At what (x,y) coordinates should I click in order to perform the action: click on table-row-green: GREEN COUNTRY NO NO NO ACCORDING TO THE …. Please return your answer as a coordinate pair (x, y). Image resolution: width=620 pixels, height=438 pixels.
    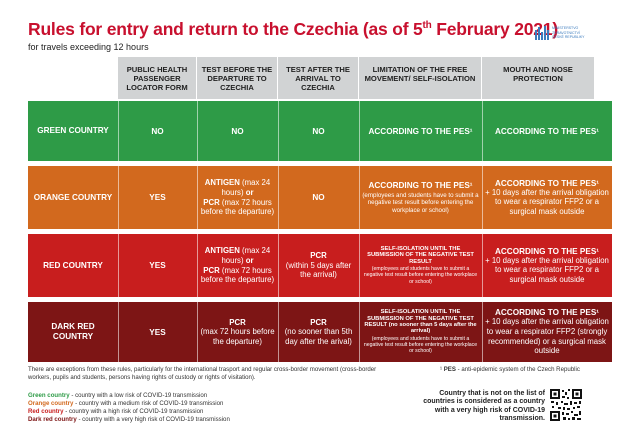
    Looking at the image, I should click on (320, 131).